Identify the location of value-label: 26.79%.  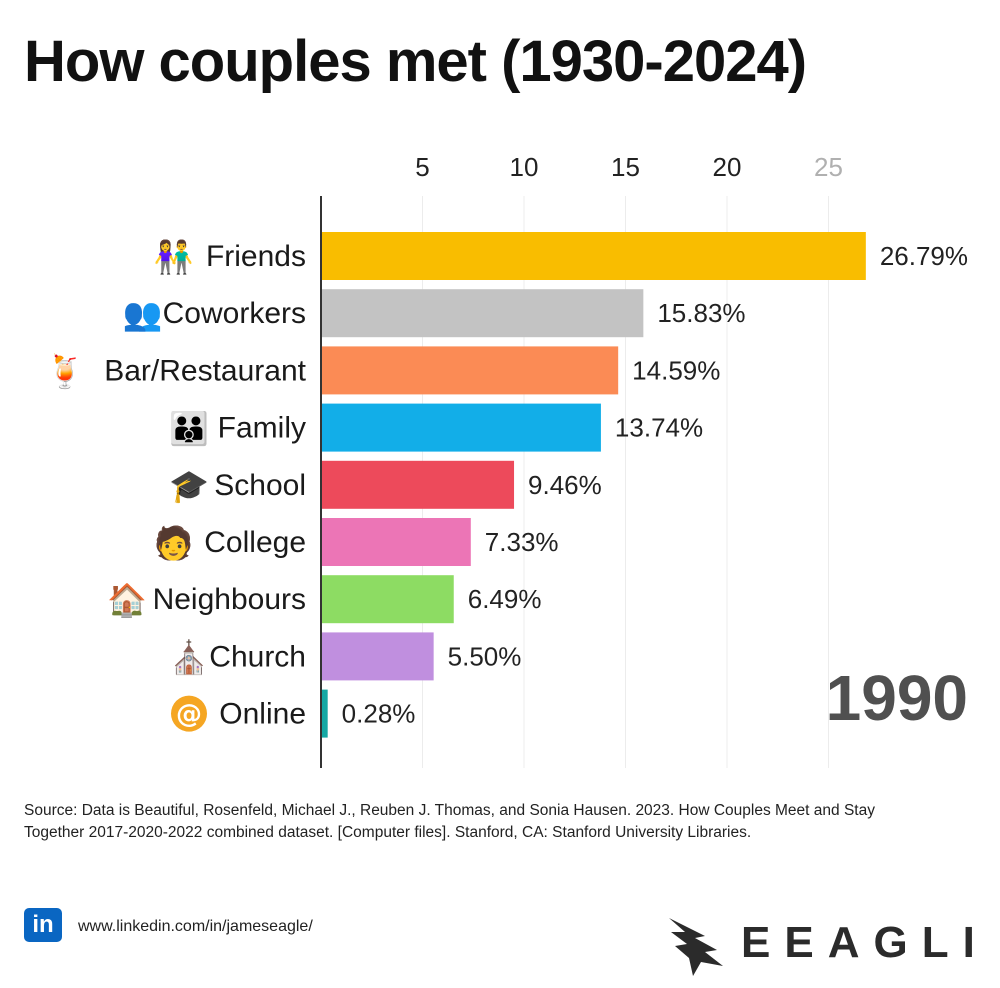
(924, 256).